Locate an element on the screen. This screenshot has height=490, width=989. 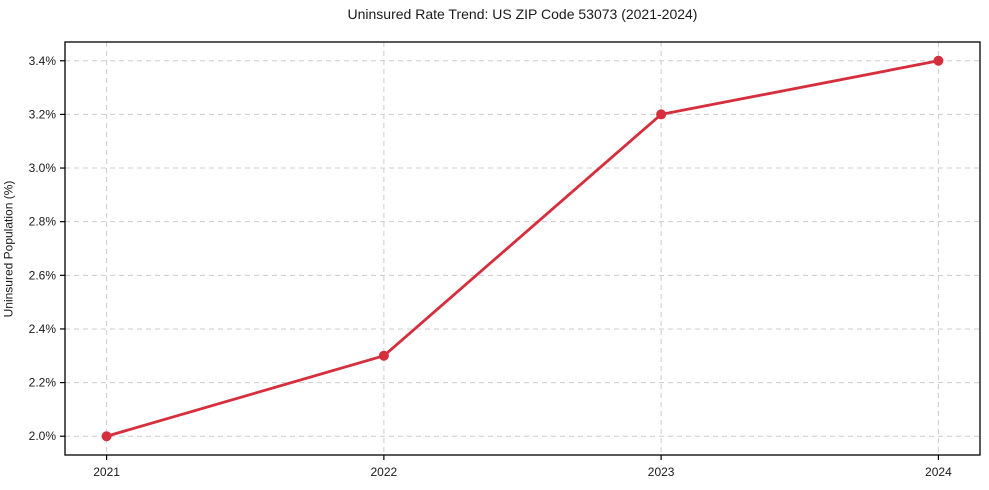
y-tick-label: 2.2% is located at coordinates (43, 383).